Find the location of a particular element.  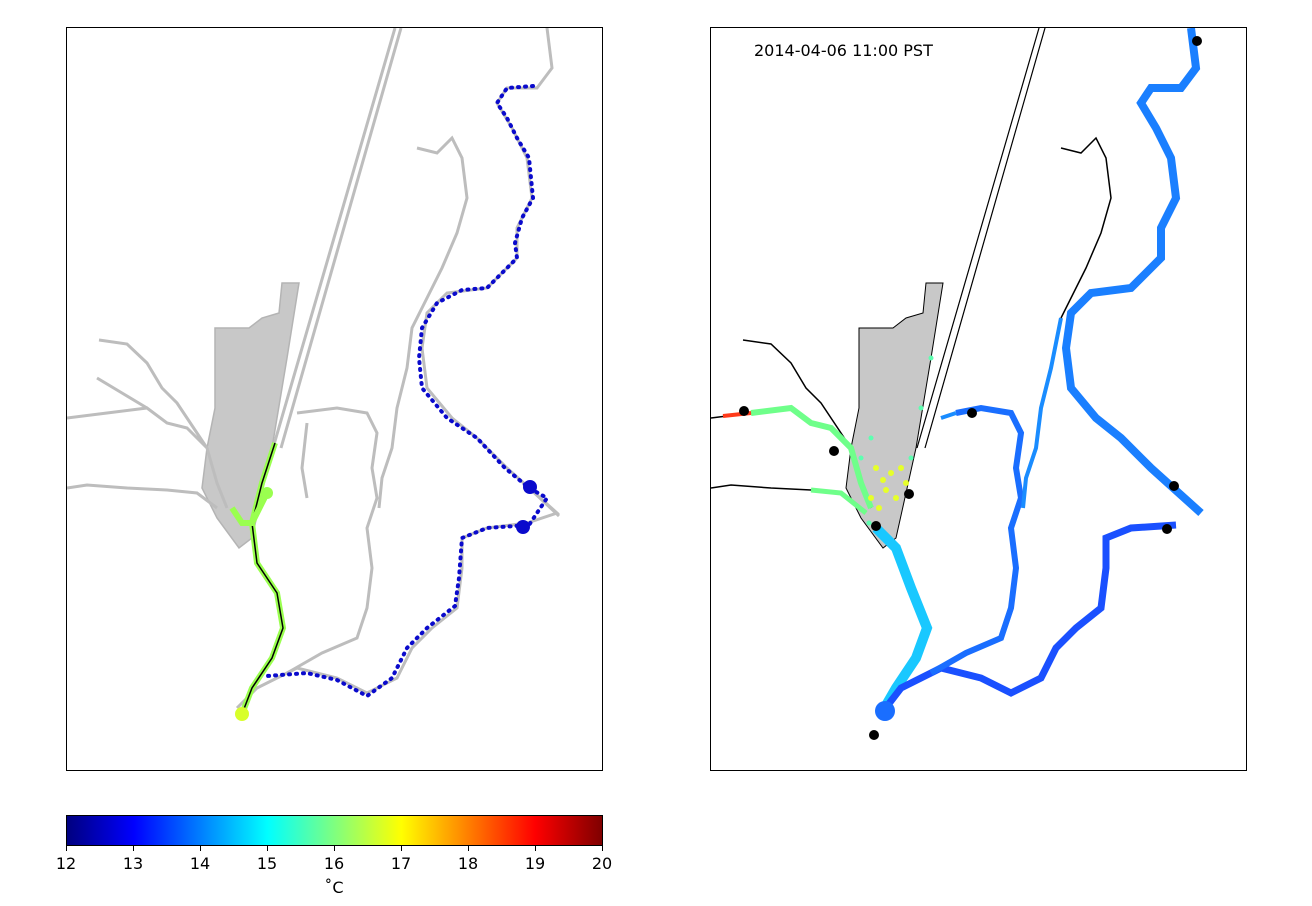

delta-channel is located at coordinates (902, 620).